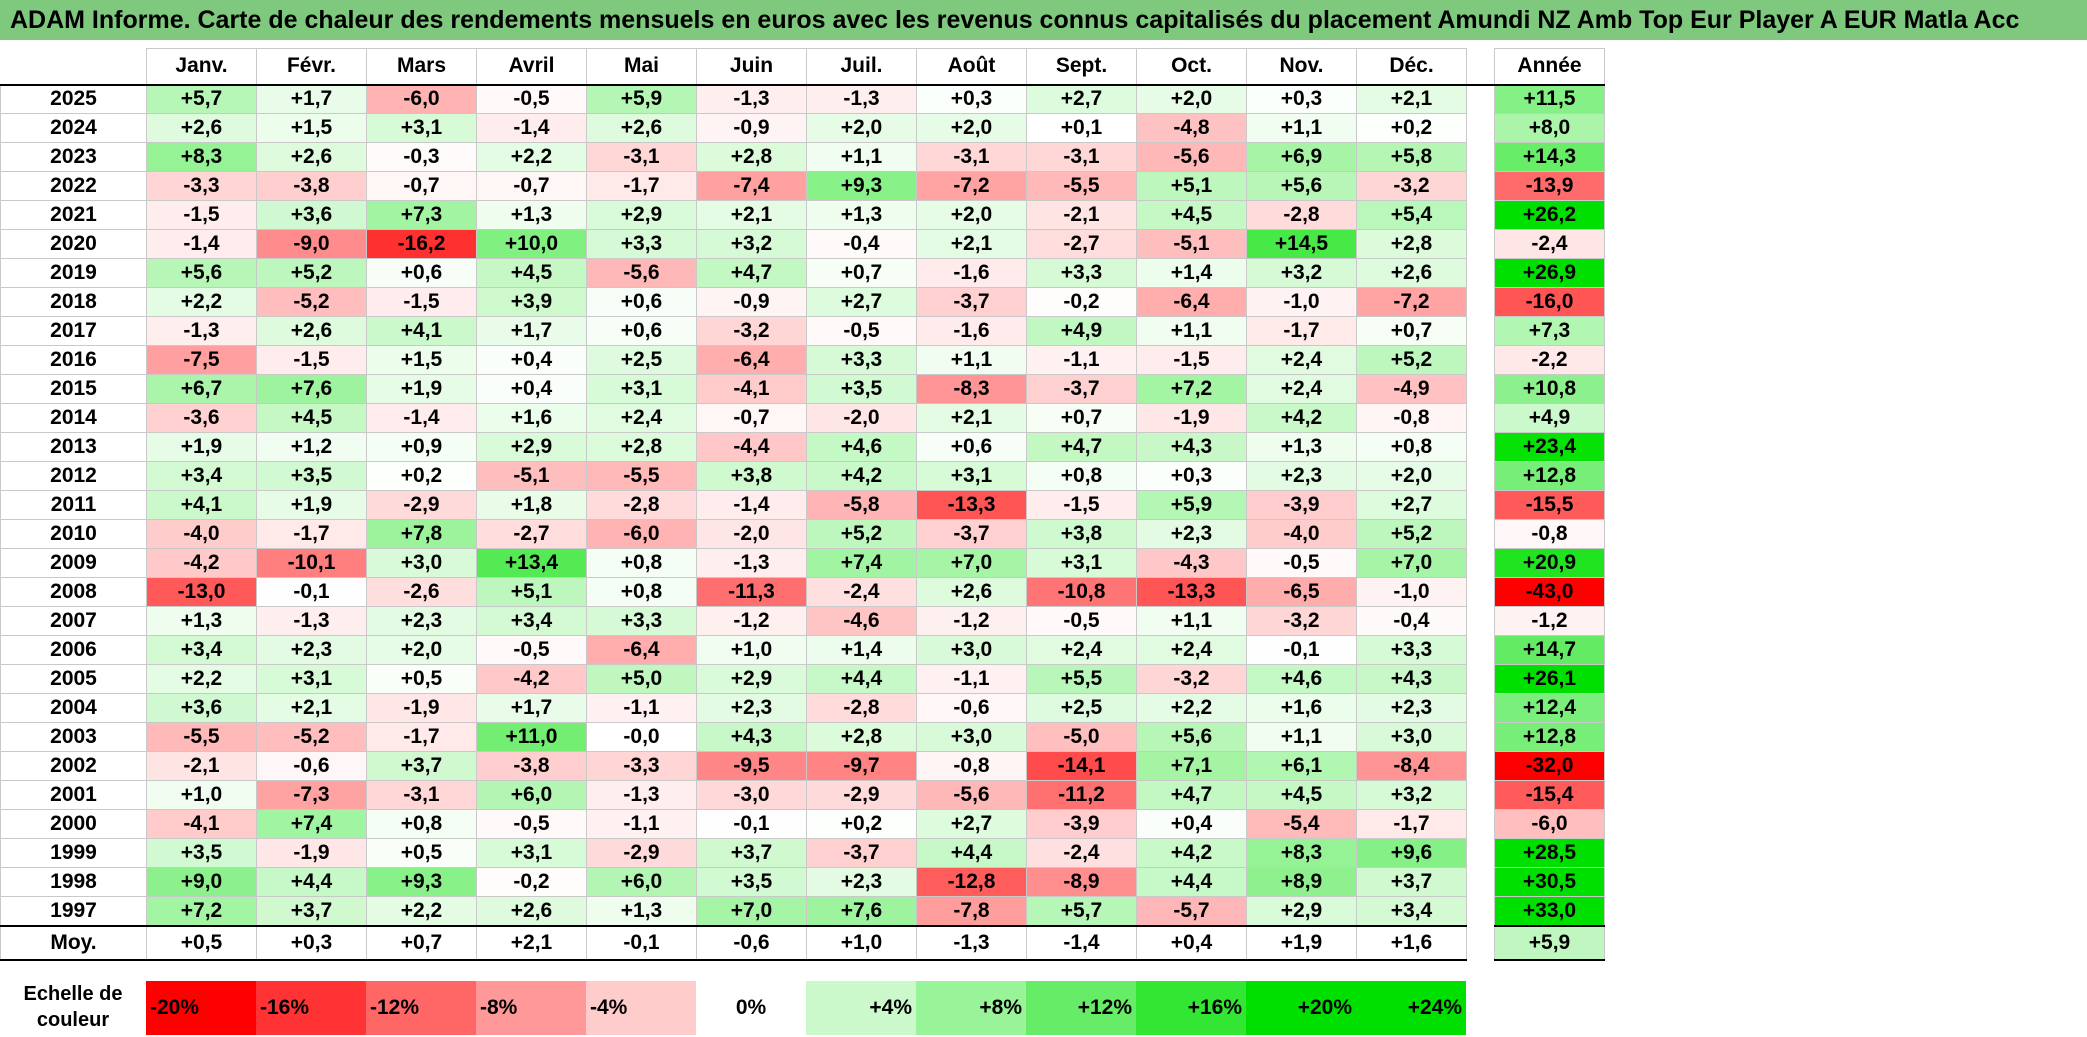 The width and height of the screenshot is (2087, 1037). I want to click on month-cell: -3,1, so click(421, 795).